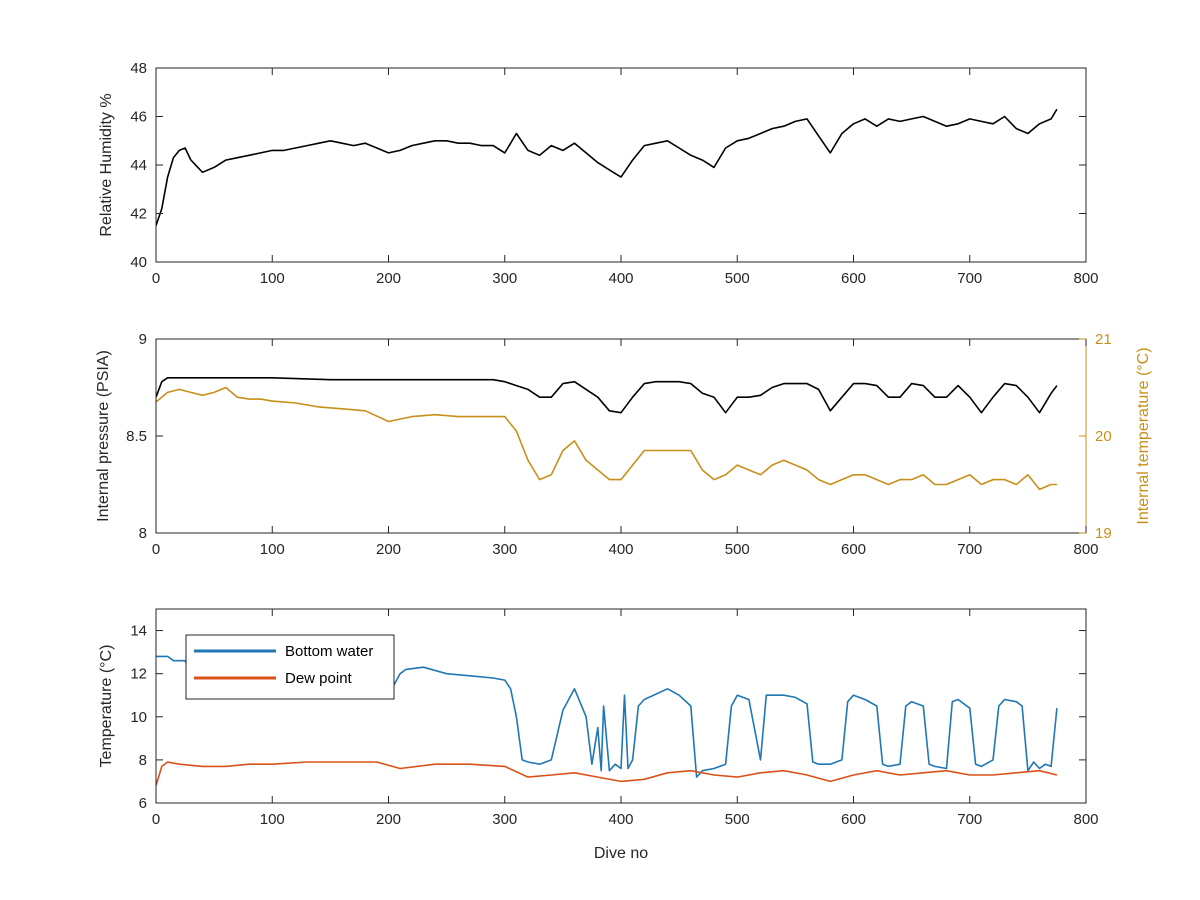 This screenshot has width=1200, height=900. I want to click on y-tick-label: 42, so click(138, 214).